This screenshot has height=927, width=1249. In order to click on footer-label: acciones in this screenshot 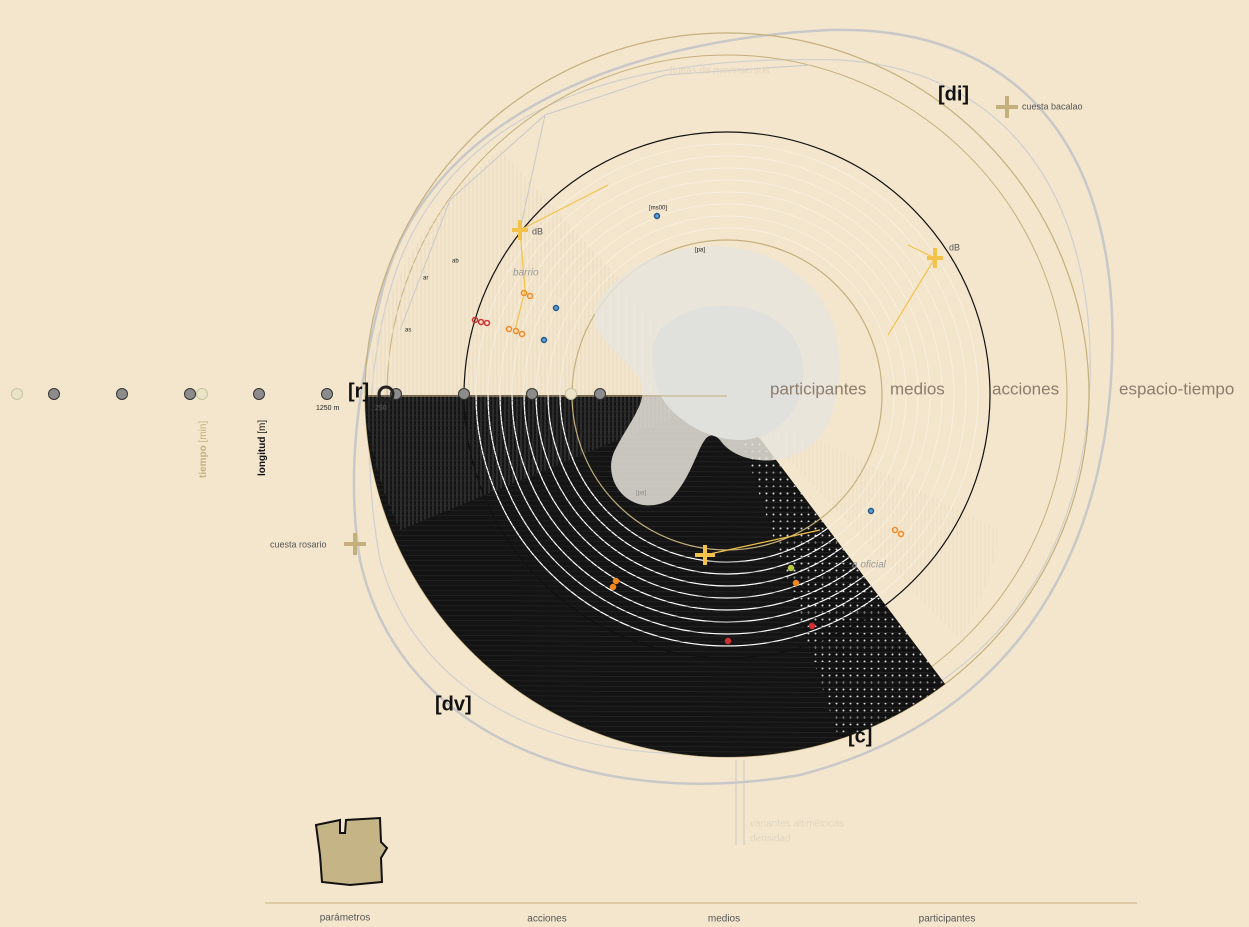, I will do `click(546, 919)`.